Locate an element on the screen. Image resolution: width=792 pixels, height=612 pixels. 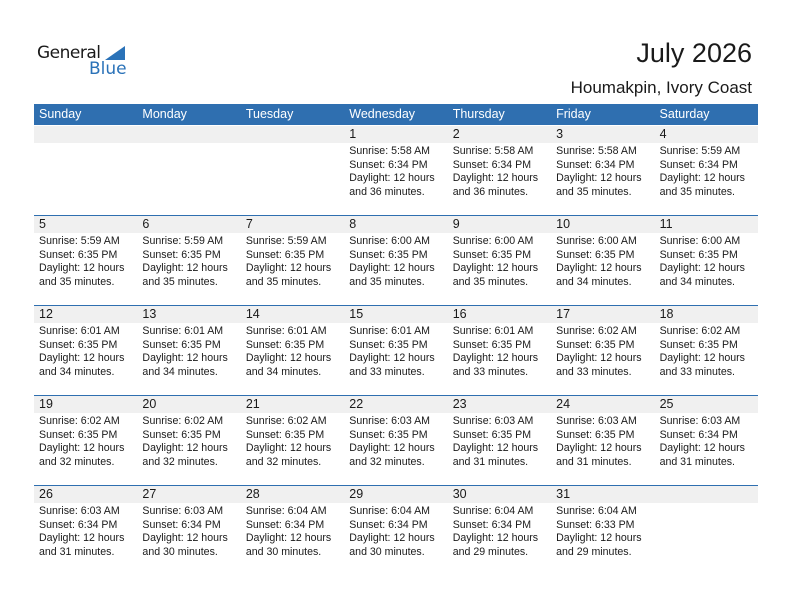
logo-text-blue: Blue is located at coordinates (108, 69).